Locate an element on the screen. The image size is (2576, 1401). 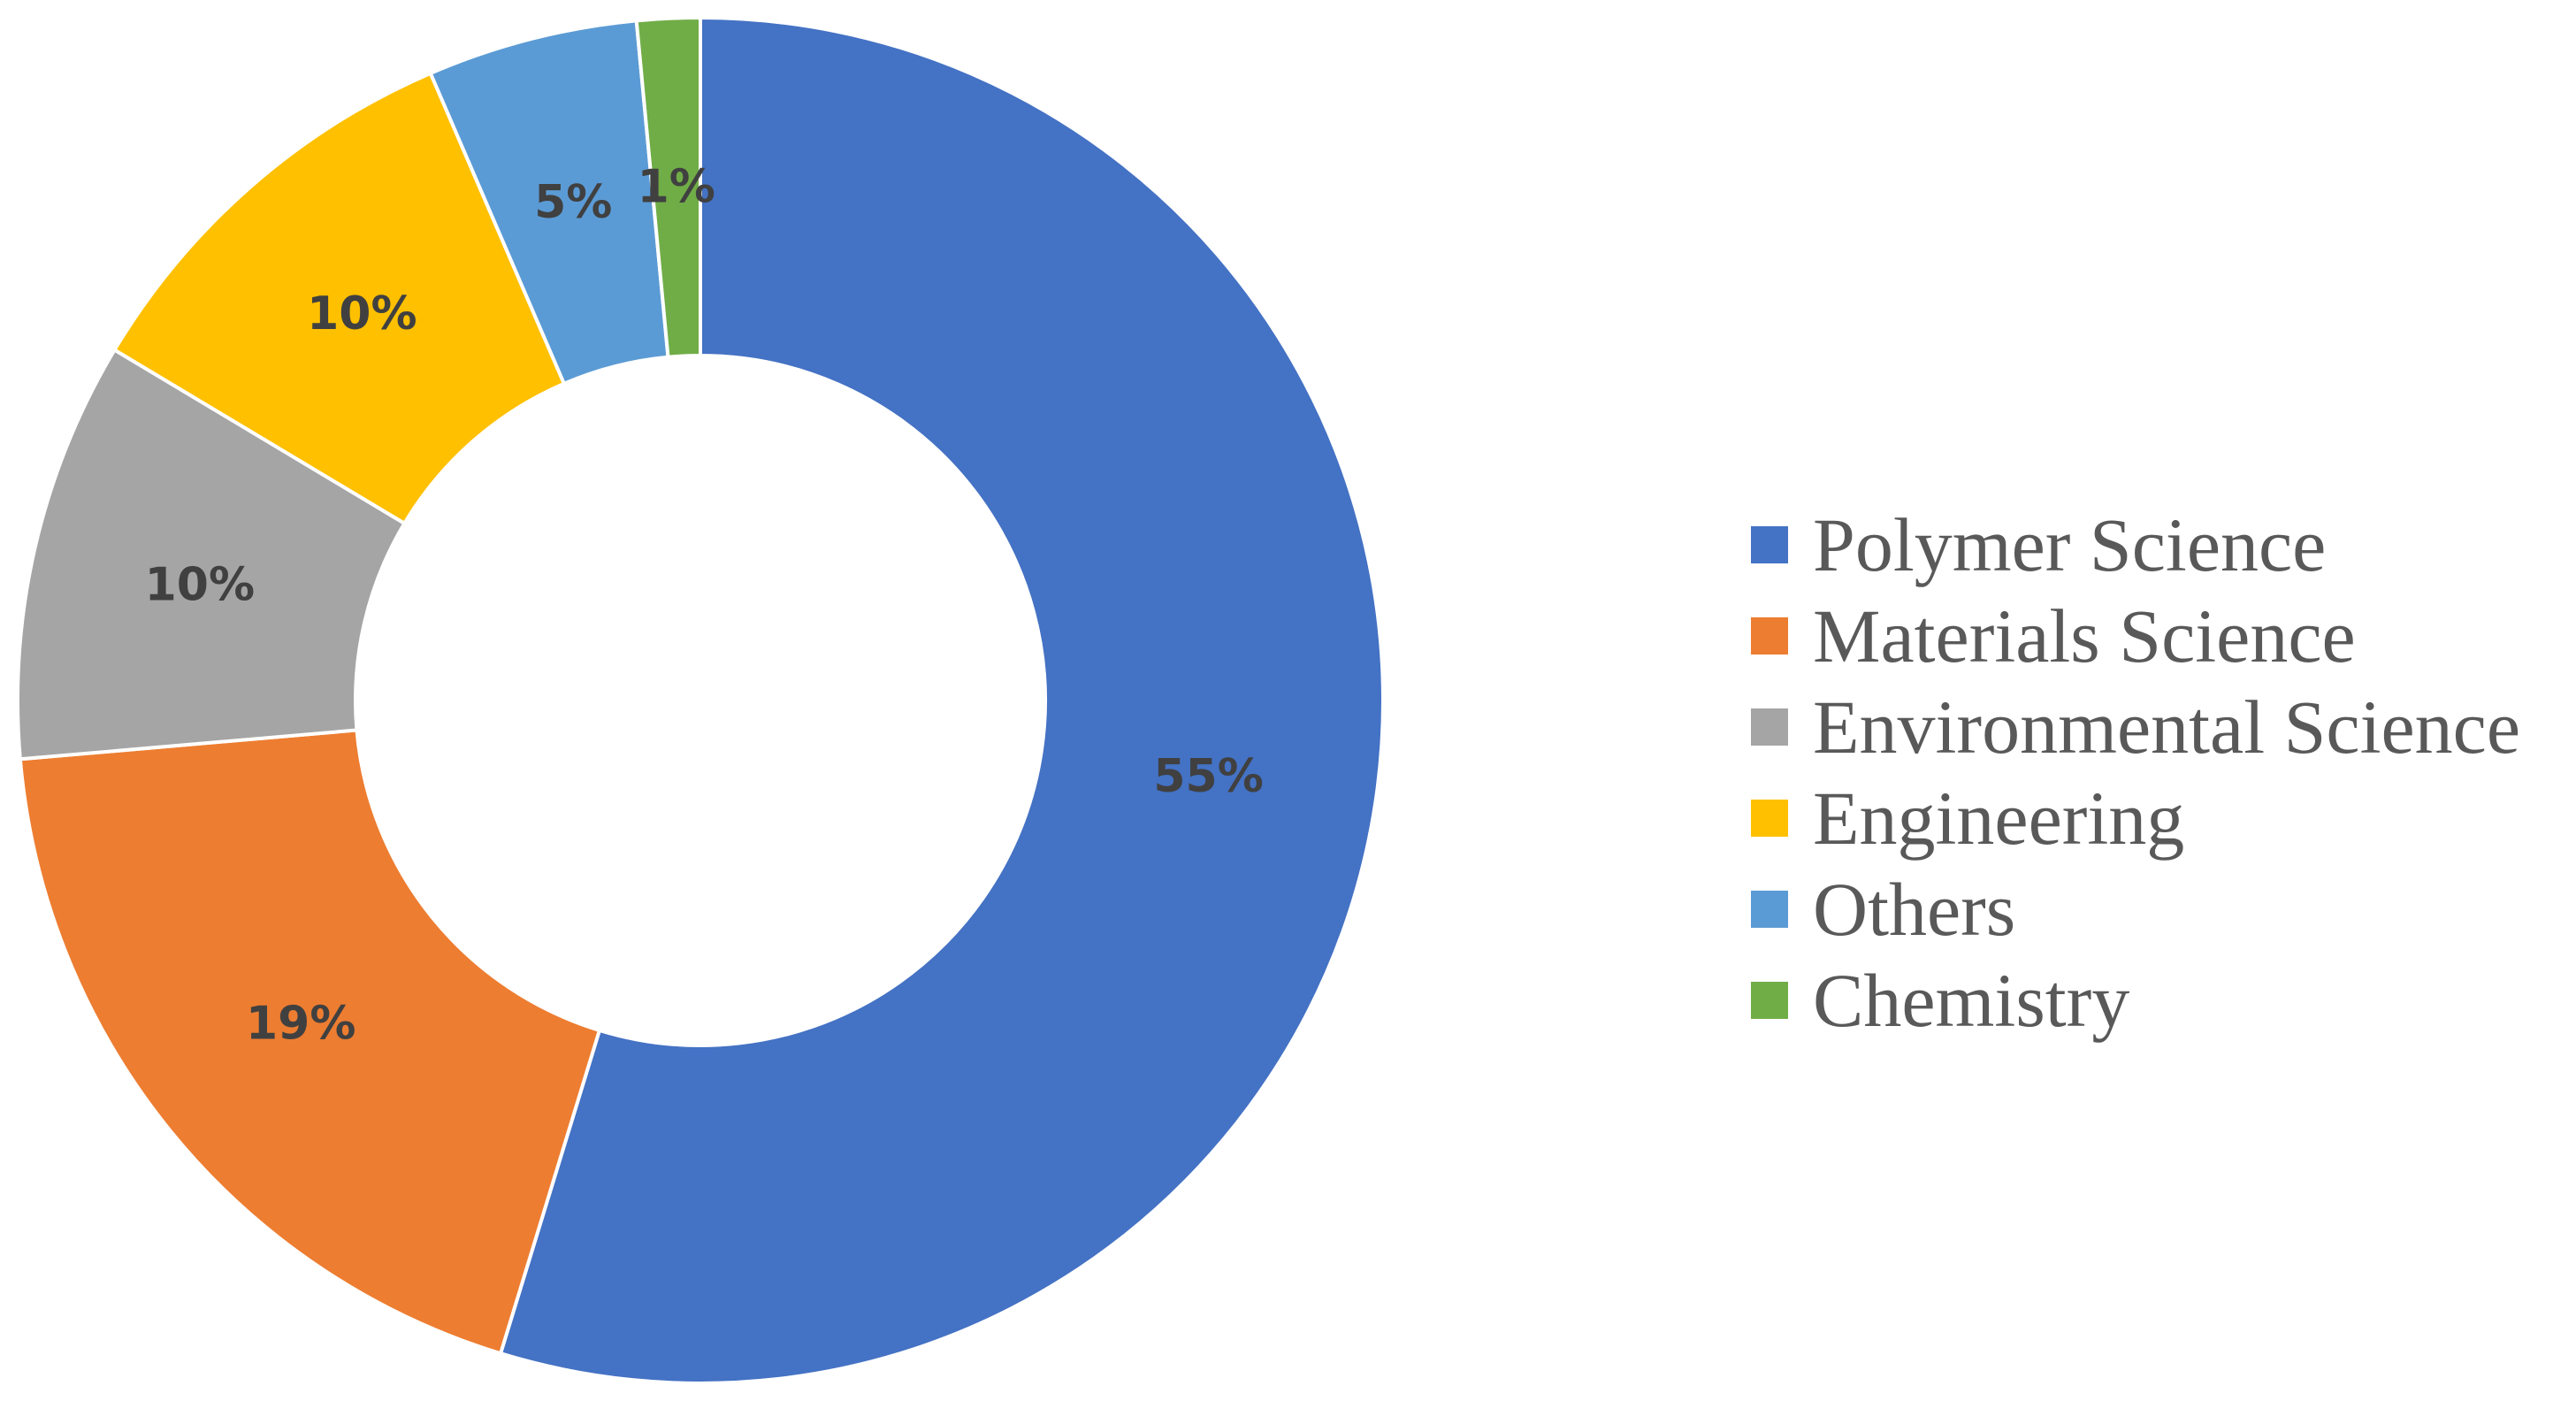
data-label-environmental-science: 10% is located at coordinates (200, 584).